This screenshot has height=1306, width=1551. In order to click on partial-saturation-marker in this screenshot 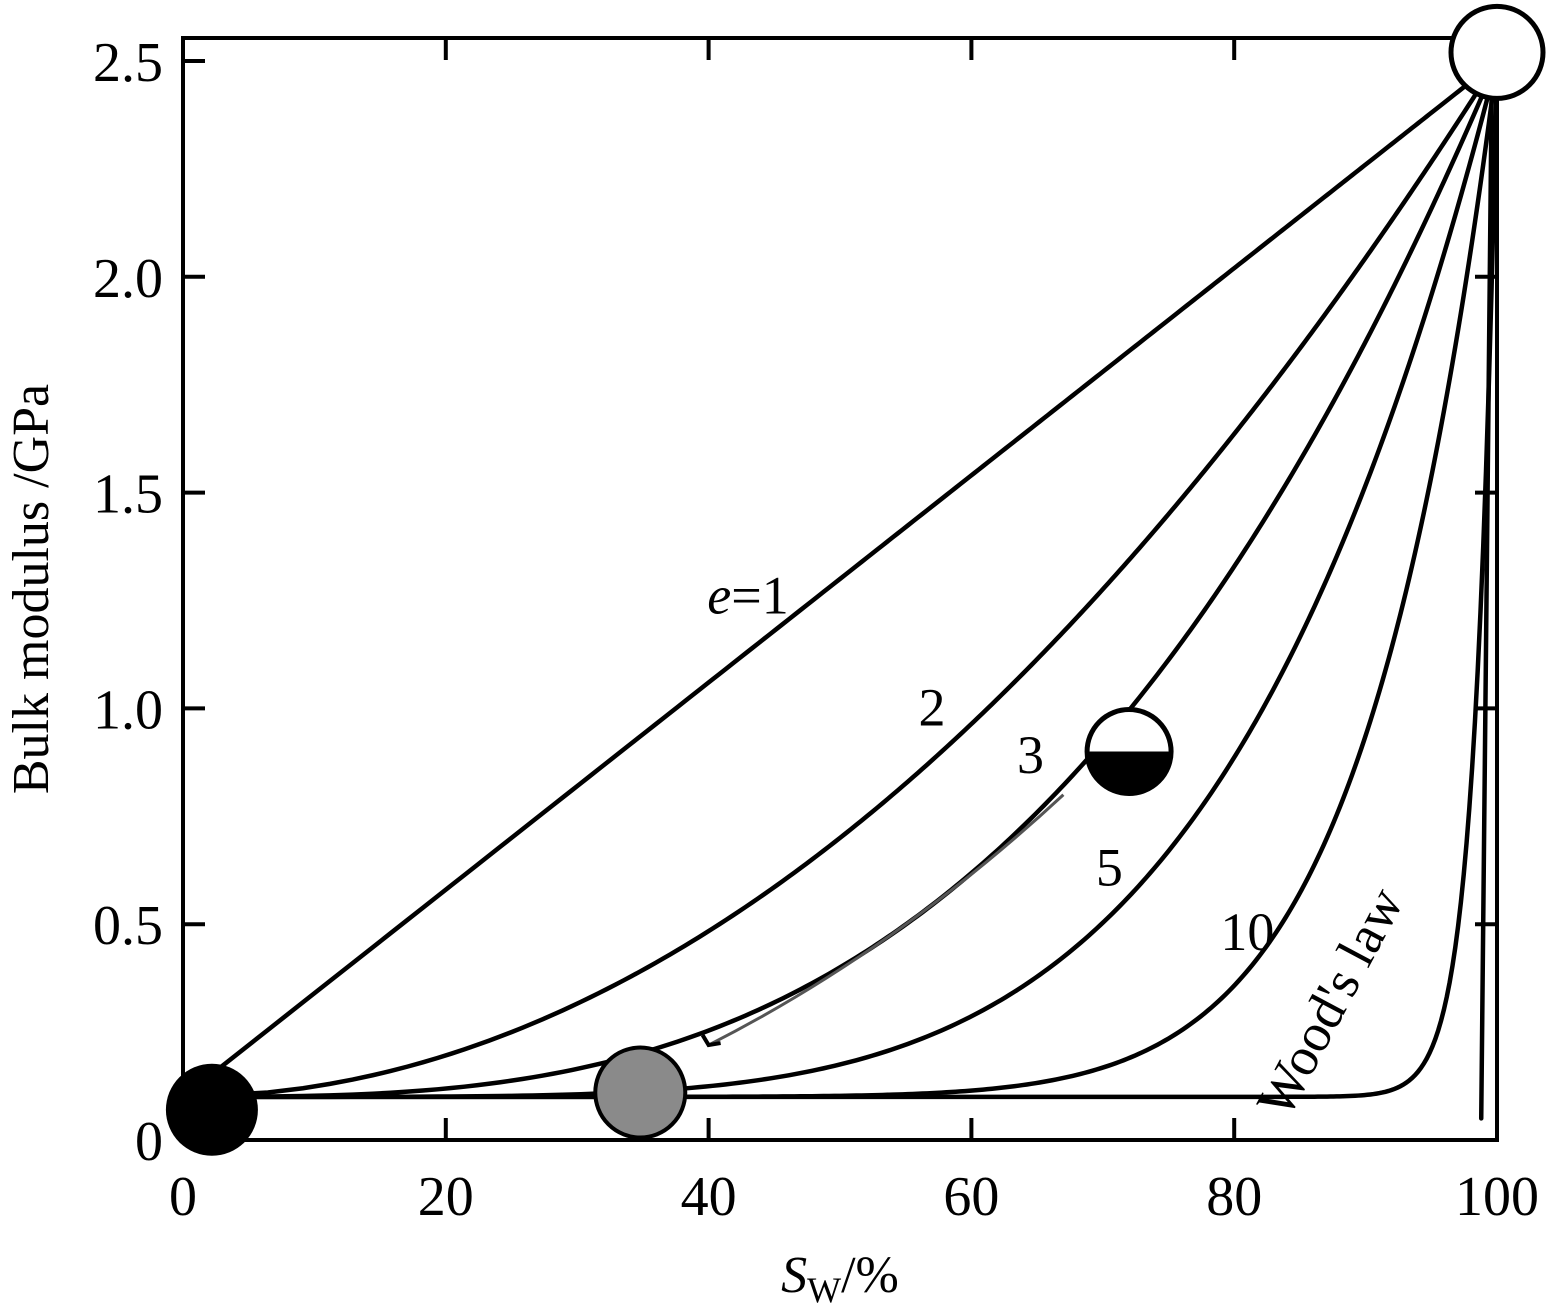, I will do `click(640, 1092)`.